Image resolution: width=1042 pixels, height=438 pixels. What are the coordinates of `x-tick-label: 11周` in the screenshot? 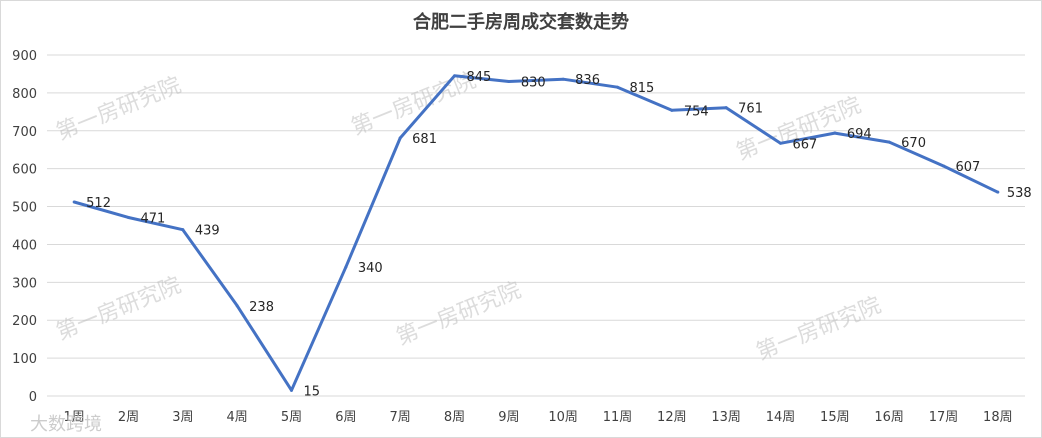 It's located at (618, 417).